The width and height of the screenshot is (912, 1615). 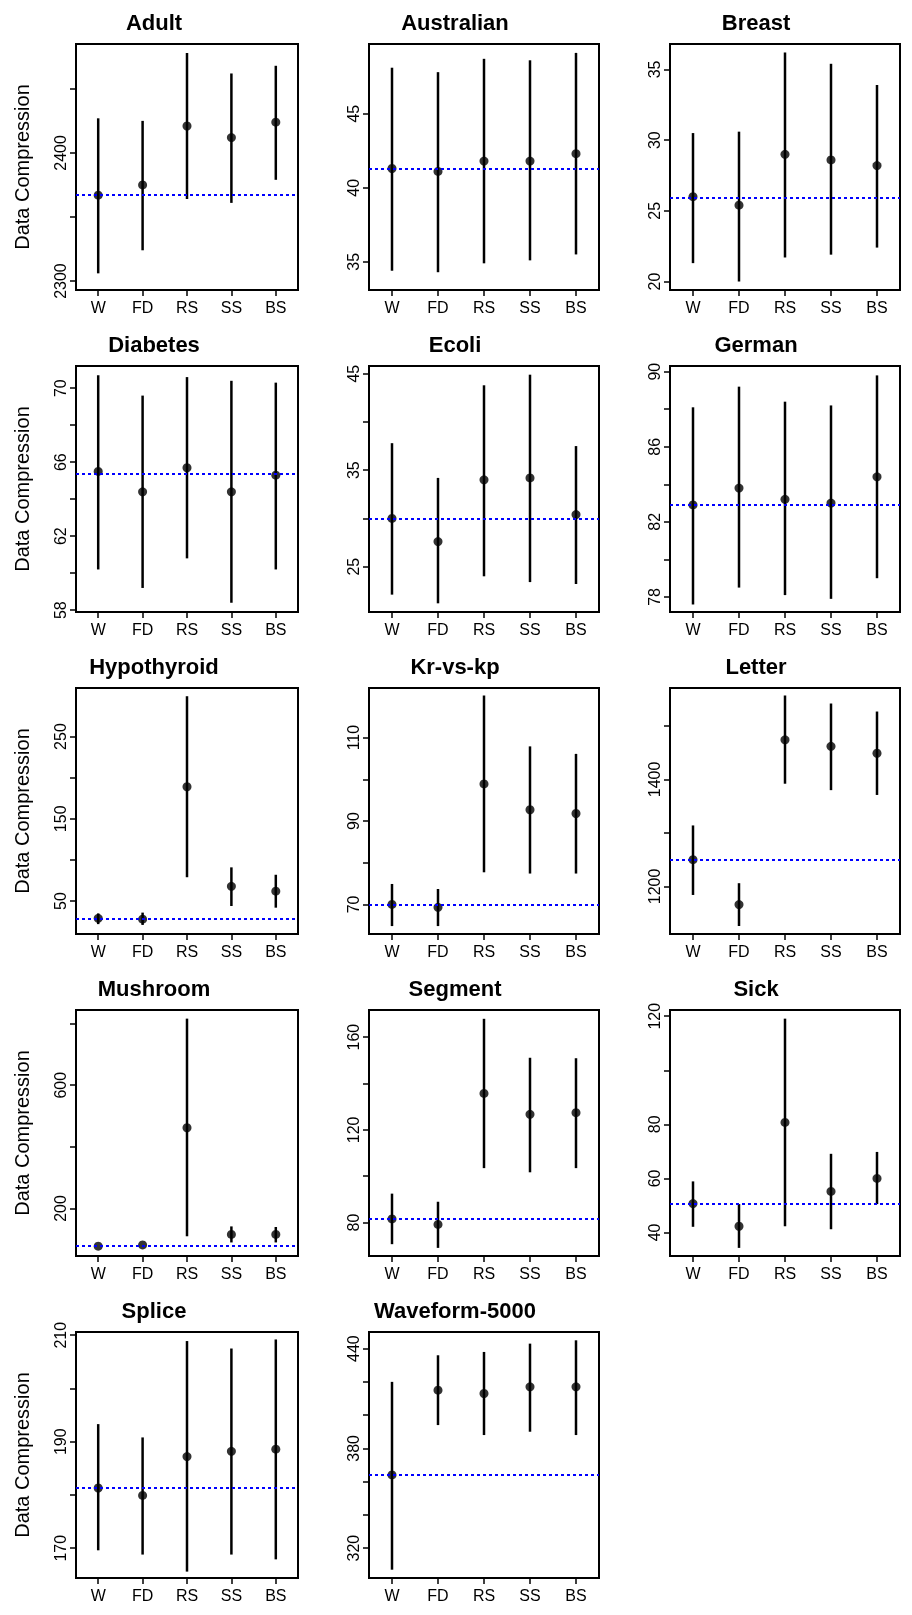 I want to click on y-tick-label: 200, so click(x=60, y=1208).